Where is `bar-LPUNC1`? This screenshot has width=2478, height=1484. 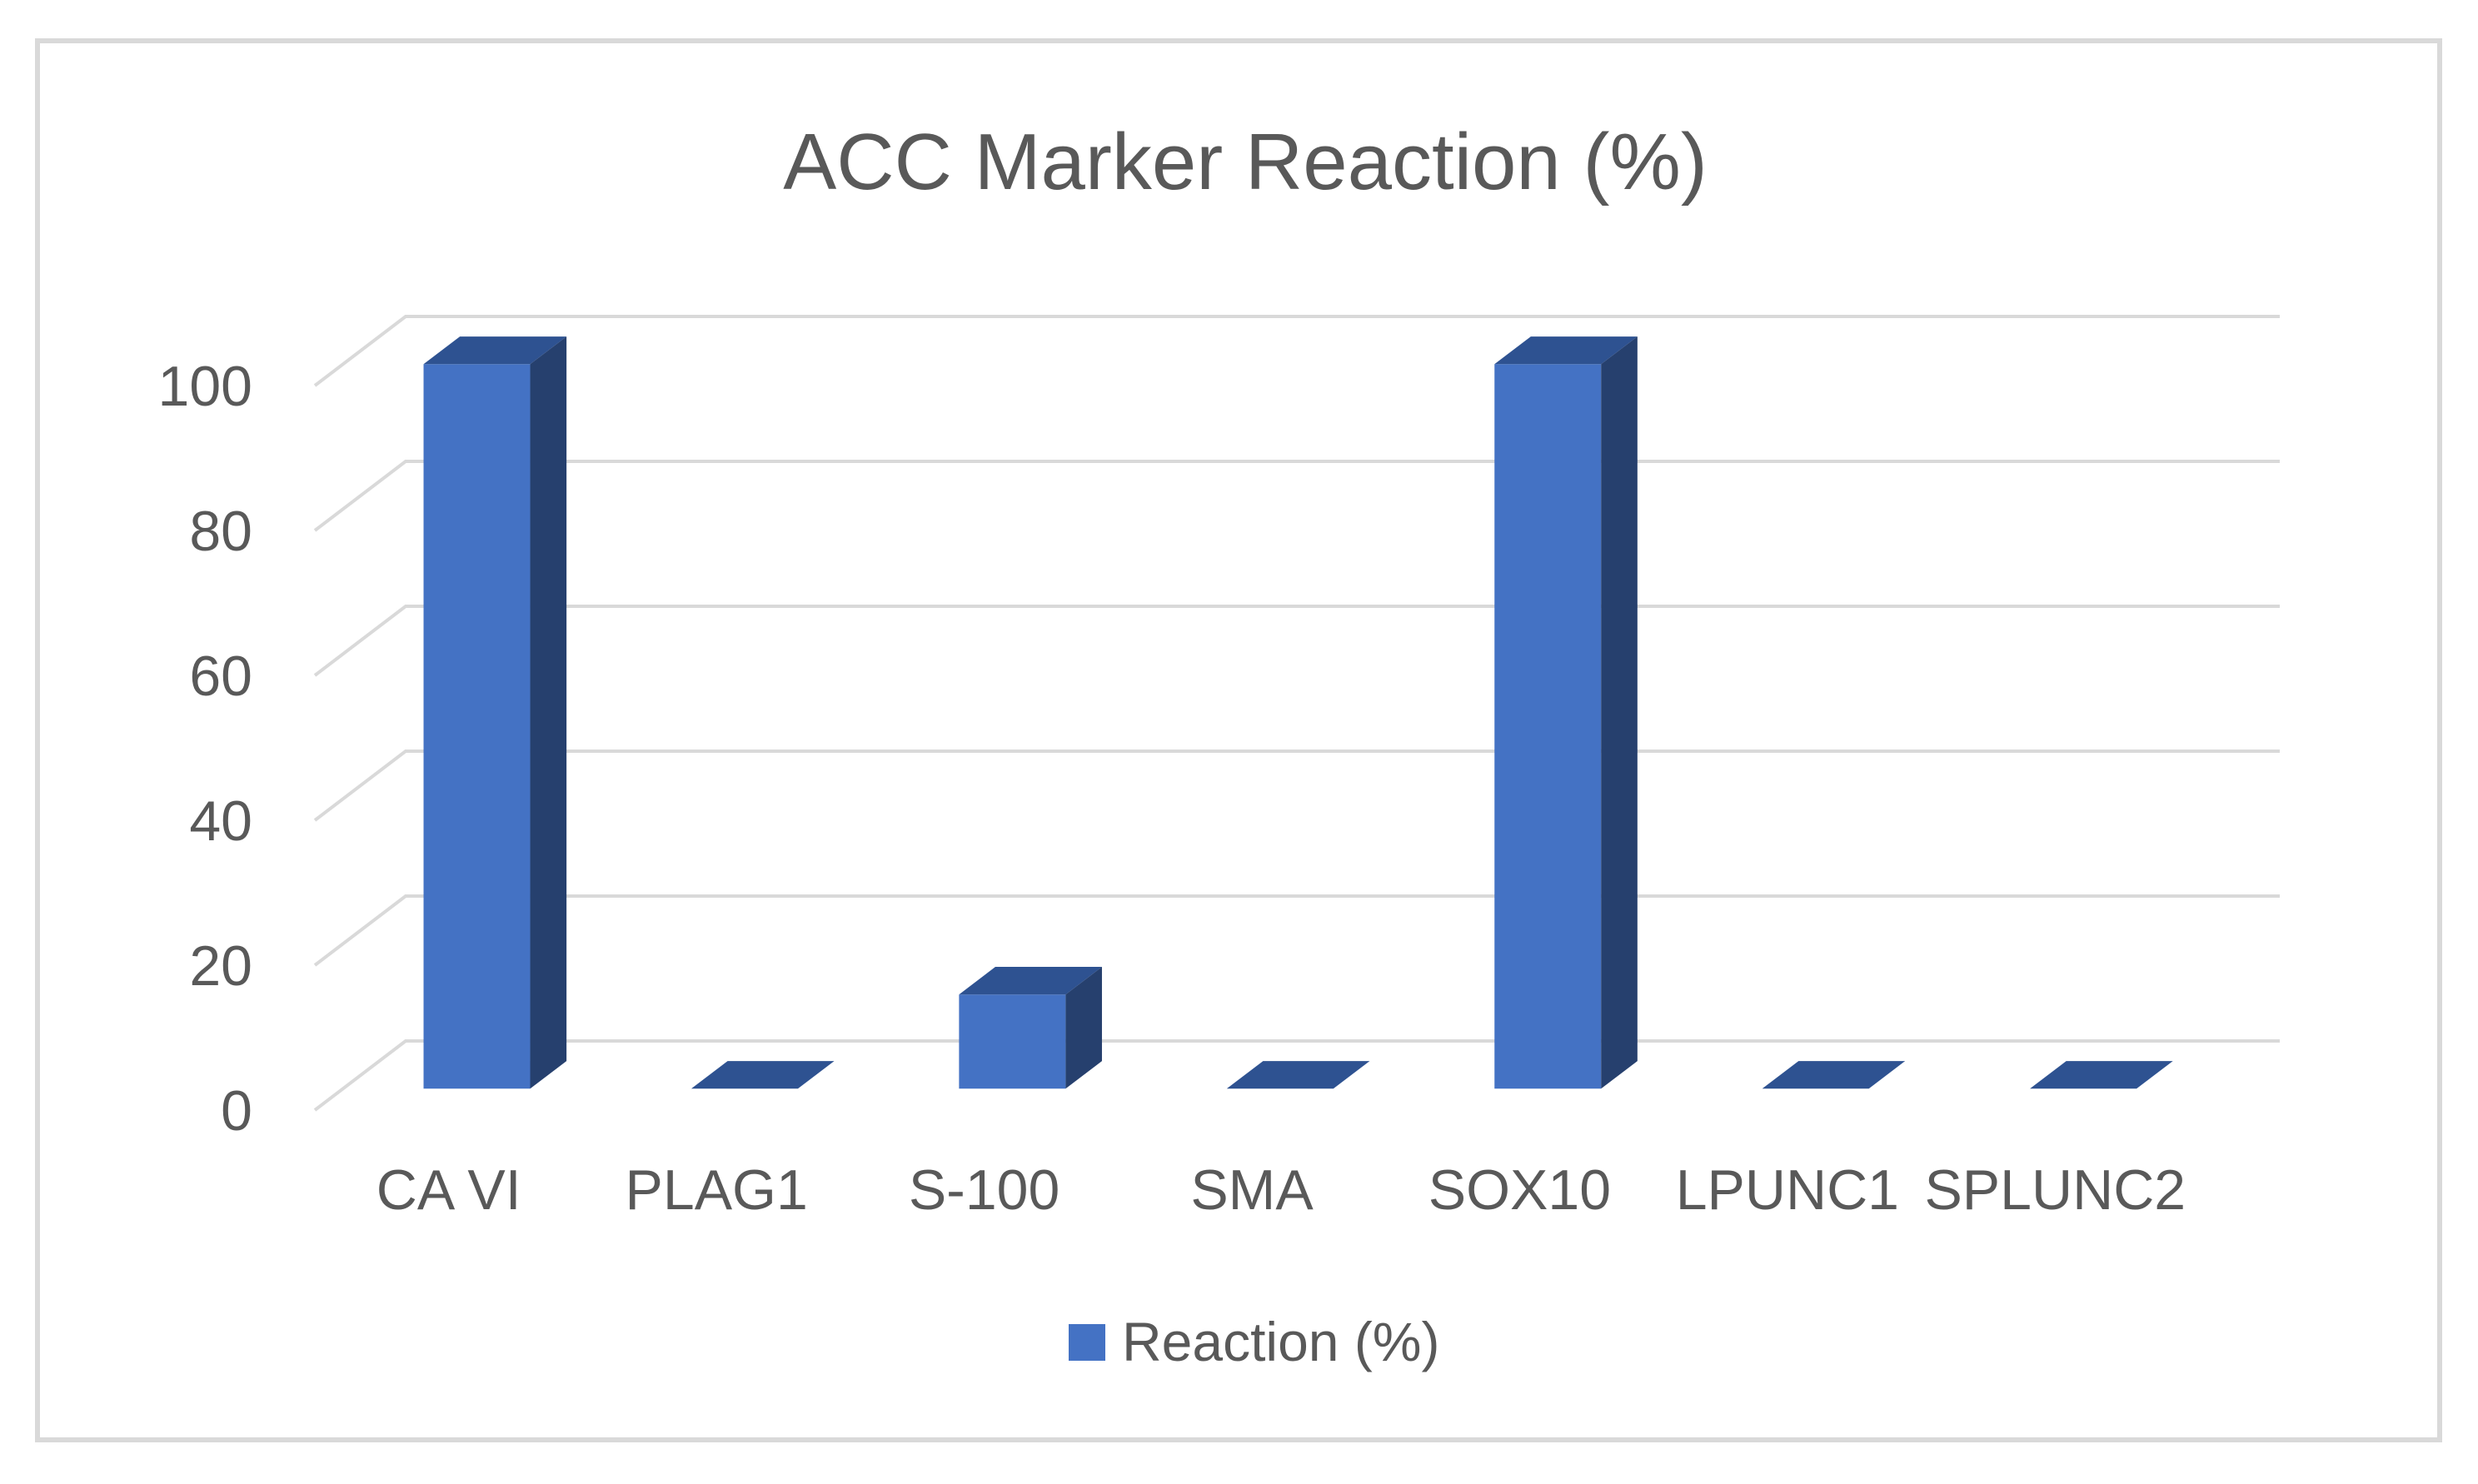
bar-LPUNC1 is located at coordinates (1834, 1075).